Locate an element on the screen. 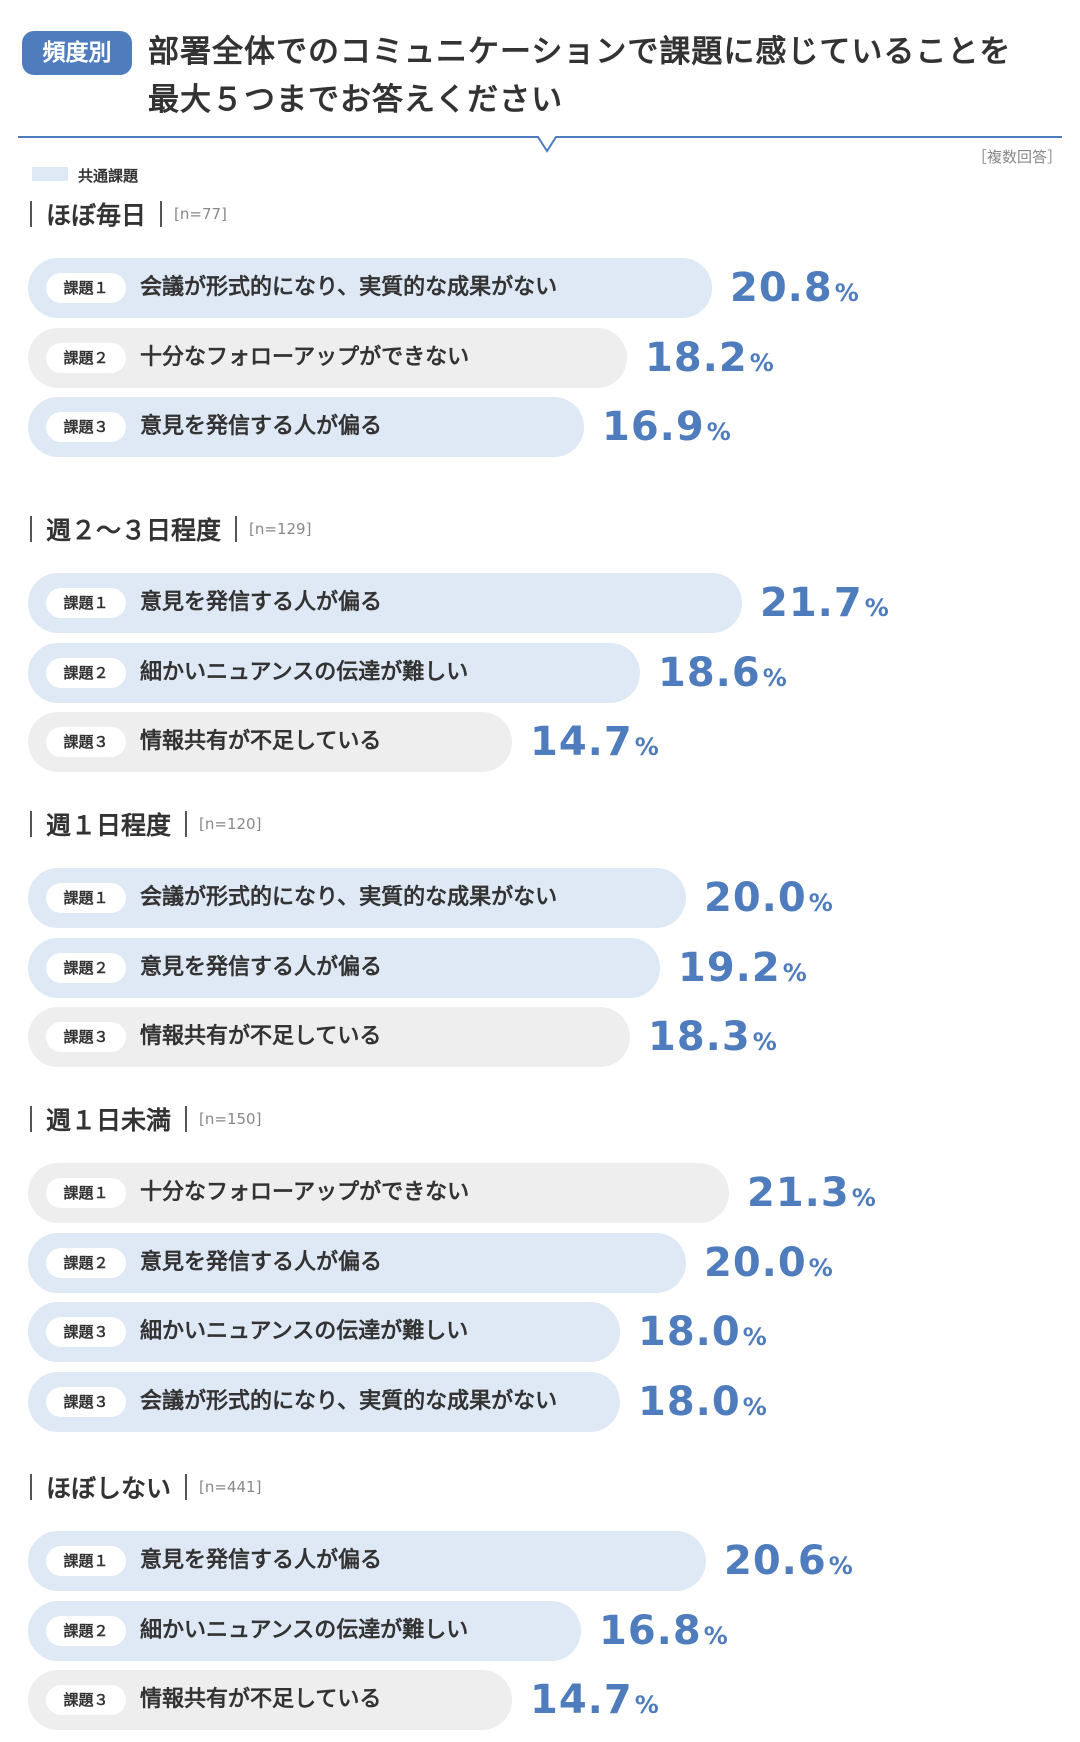 This screenshot has height=1742, width=1080. data-label-value: 18.2 is located at coordinates (696, 358).